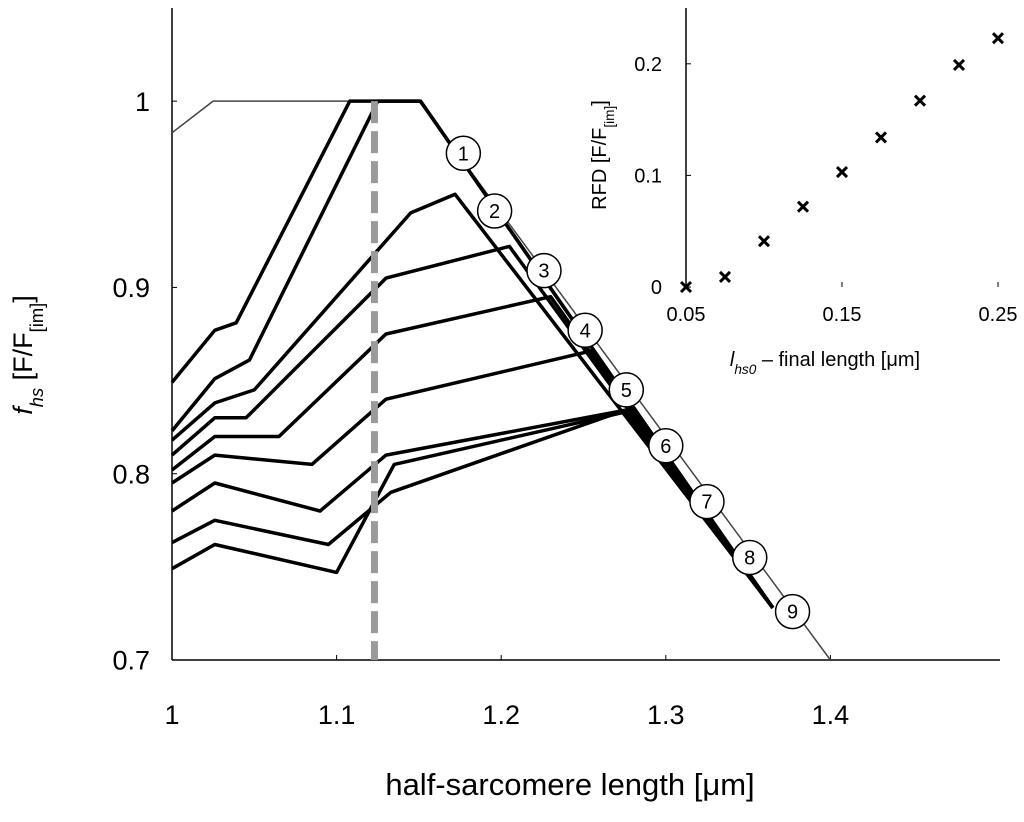 Image resolution: width=1024 pixels, height=822 pixels. I want to click on annotation-label: 1, so click(463, 154).